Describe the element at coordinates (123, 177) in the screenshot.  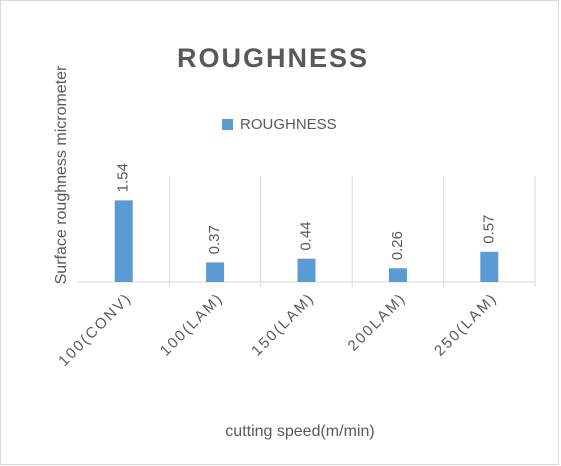
I see `data-label: 1.54` at that location.